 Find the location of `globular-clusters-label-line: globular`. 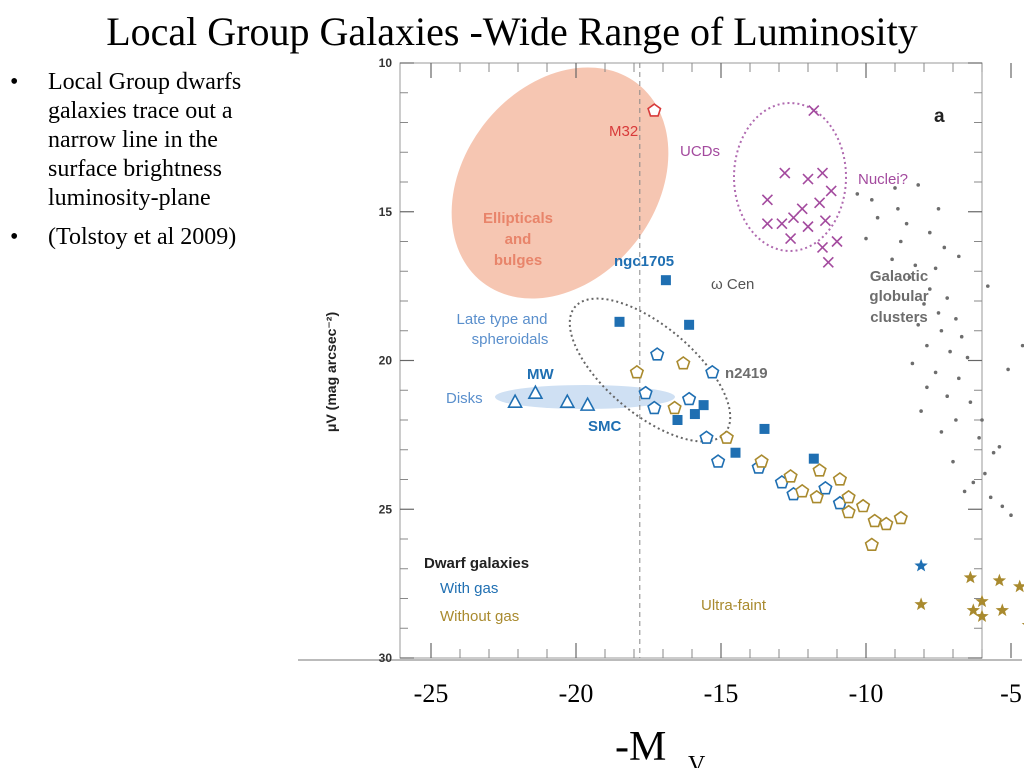

globular-clusters-label-line: globular is located at coordinates (898, 296).